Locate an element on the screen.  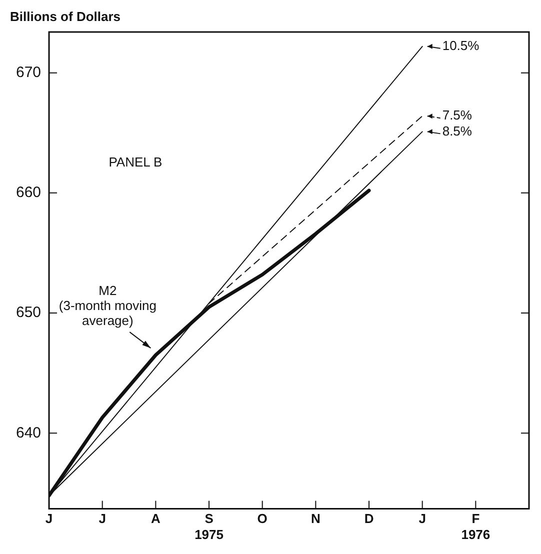
y-tick-label: 660 is located at coordinates (29, 193).